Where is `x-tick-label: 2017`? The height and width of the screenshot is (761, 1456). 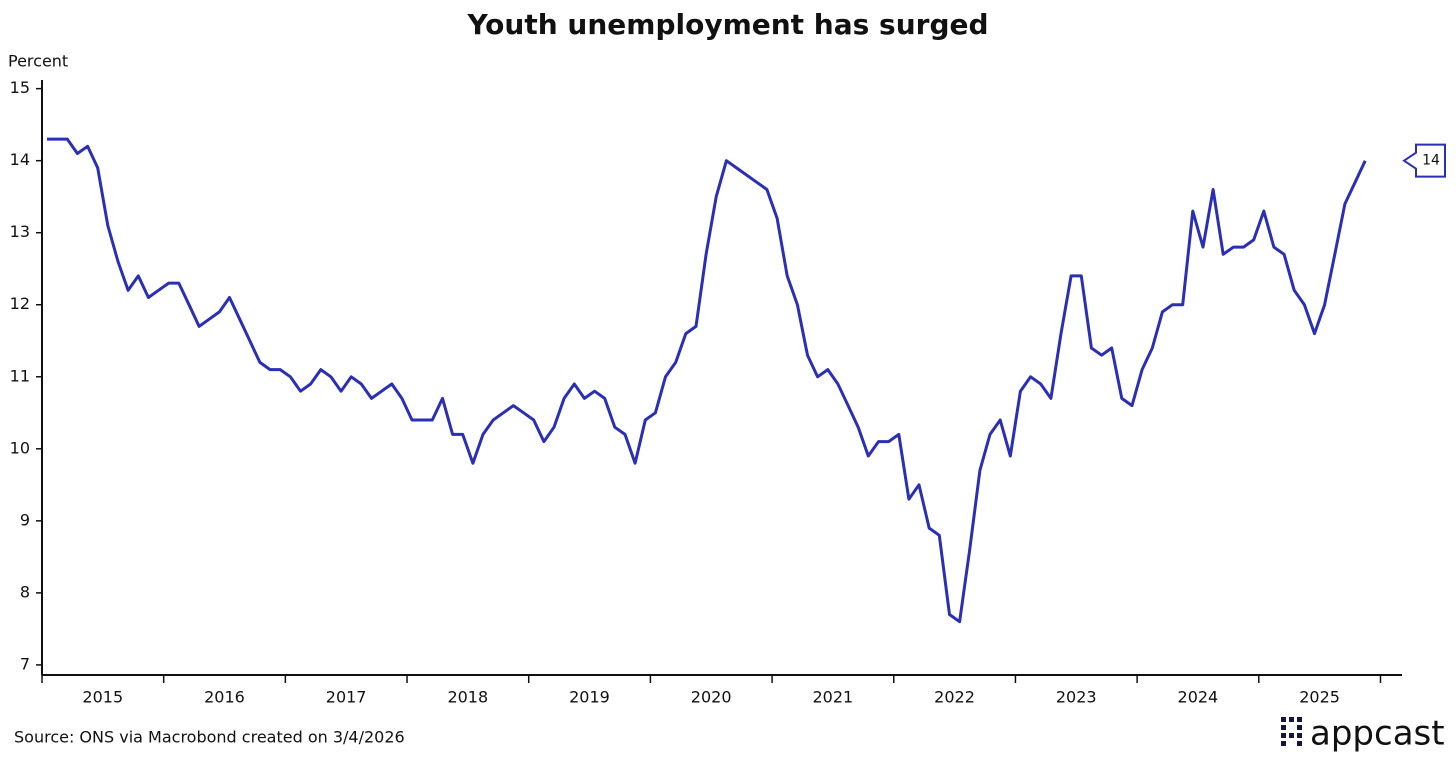 x-tick-label: 2017 is located at coordinates (346, 697).